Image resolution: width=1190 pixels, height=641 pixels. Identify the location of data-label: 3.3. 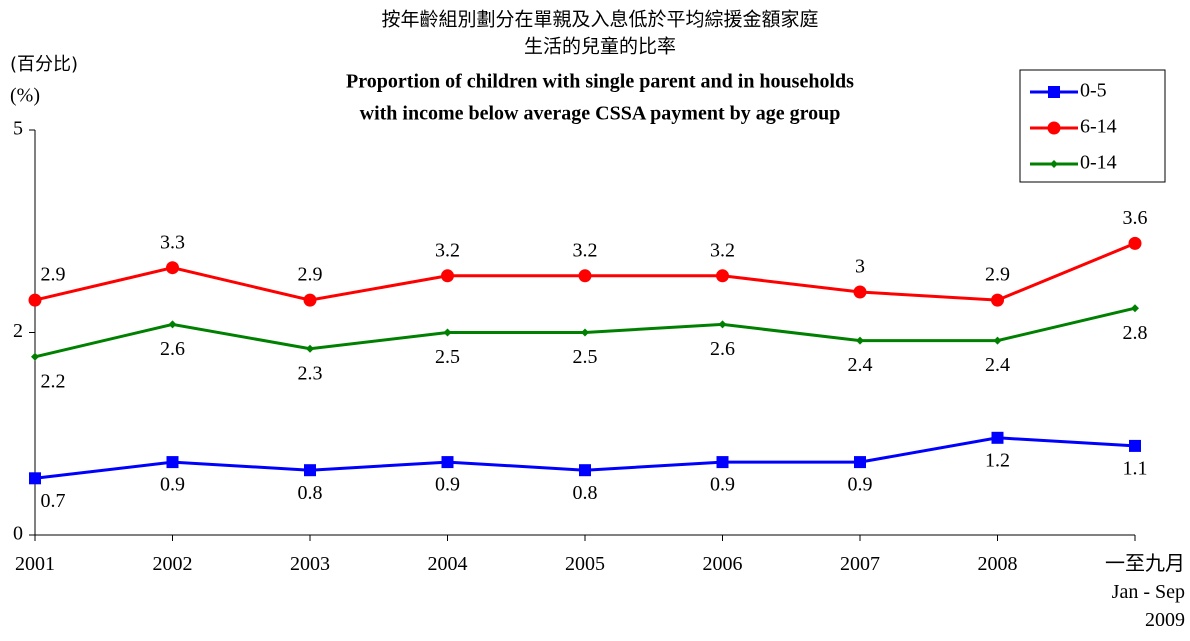
(172, 242).